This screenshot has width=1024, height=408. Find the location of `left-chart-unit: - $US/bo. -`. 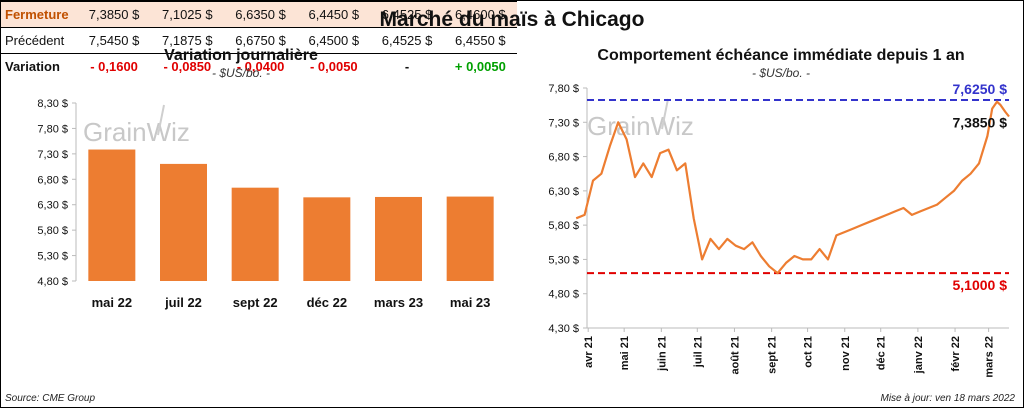

left-chart-unit: - $US/bo. - is located at coordinates (241, 73).